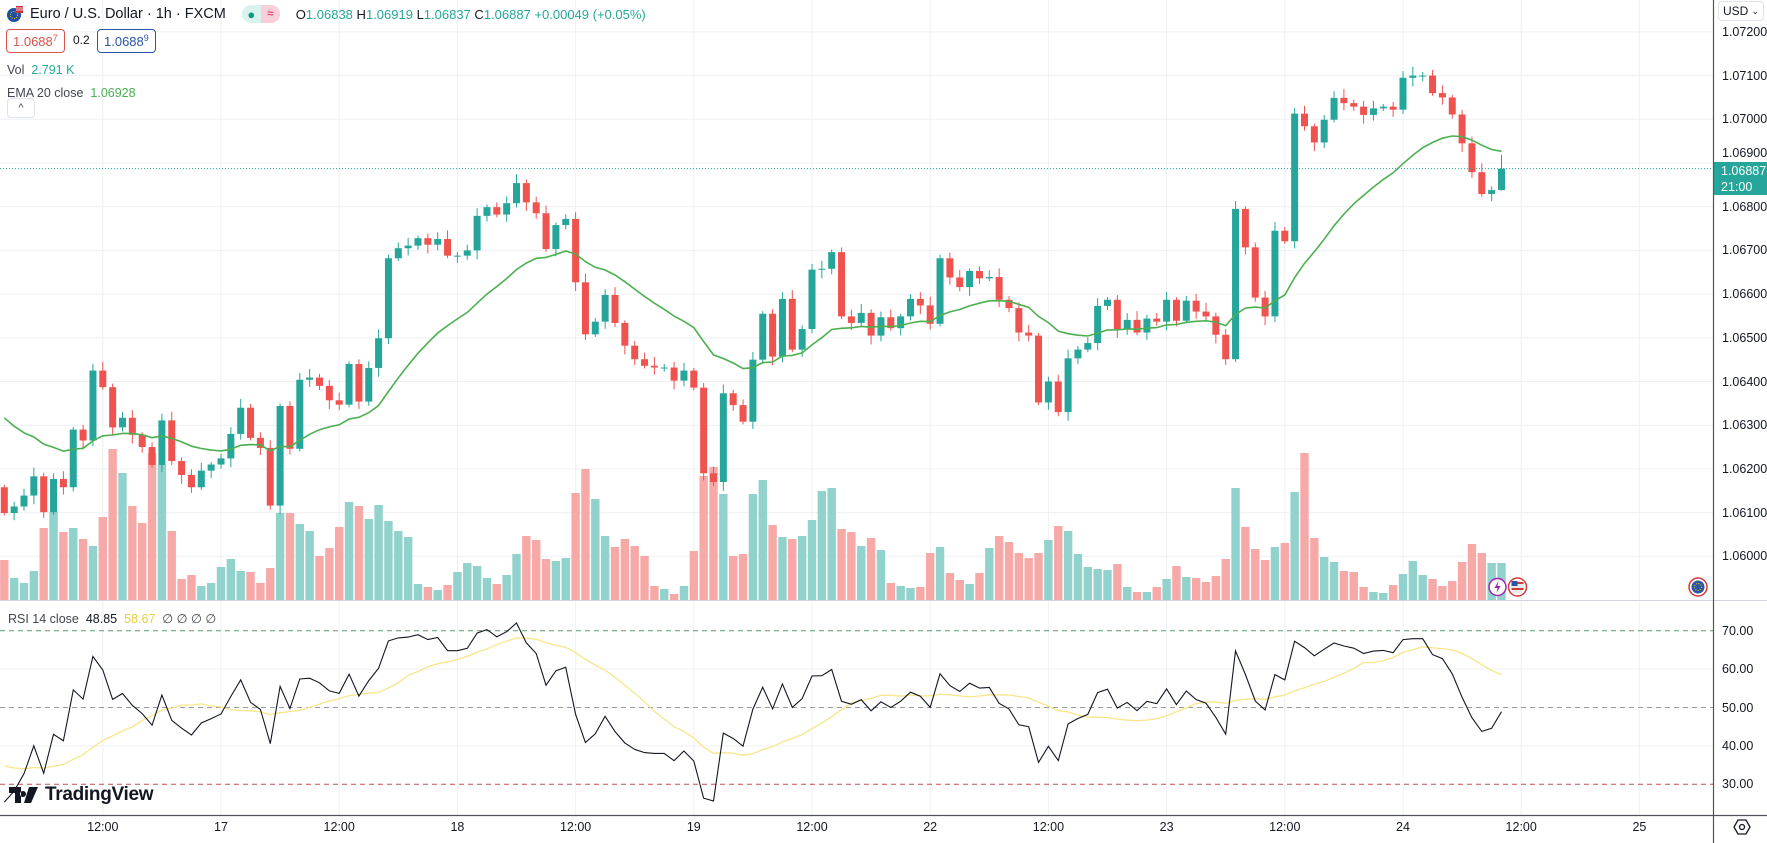 The height and width of the screenshot is (843, 1767). Describe the element at coordinates (81, 795) in the screenshot. I see `tradingview-logo: TradingView` at that location.